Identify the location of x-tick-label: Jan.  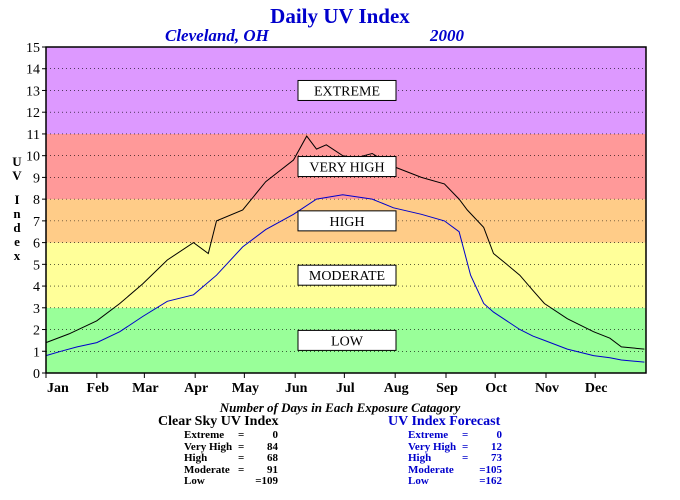
(58, 388).